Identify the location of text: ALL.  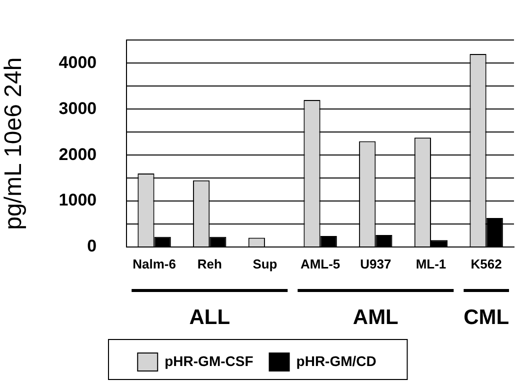
(209, 317).